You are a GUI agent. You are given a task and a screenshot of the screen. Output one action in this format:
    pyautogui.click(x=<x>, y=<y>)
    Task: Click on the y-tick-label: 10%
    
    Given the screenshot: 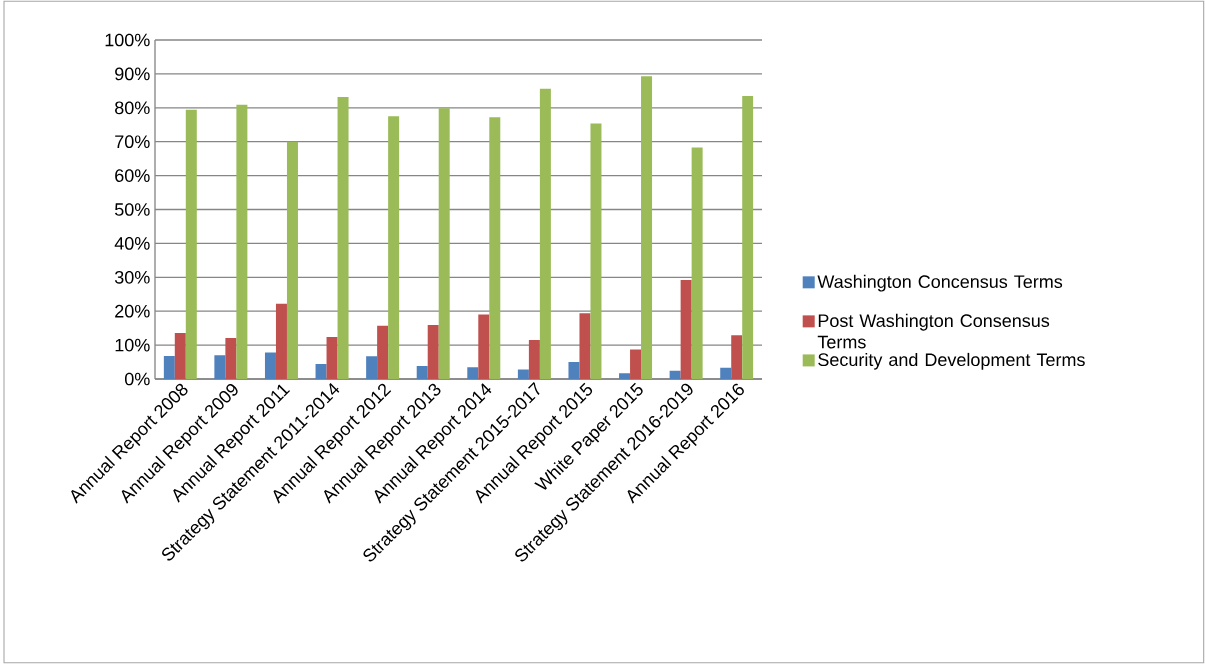 What is the action you would take?
    pyautogui.click(x=132, y=345)
    